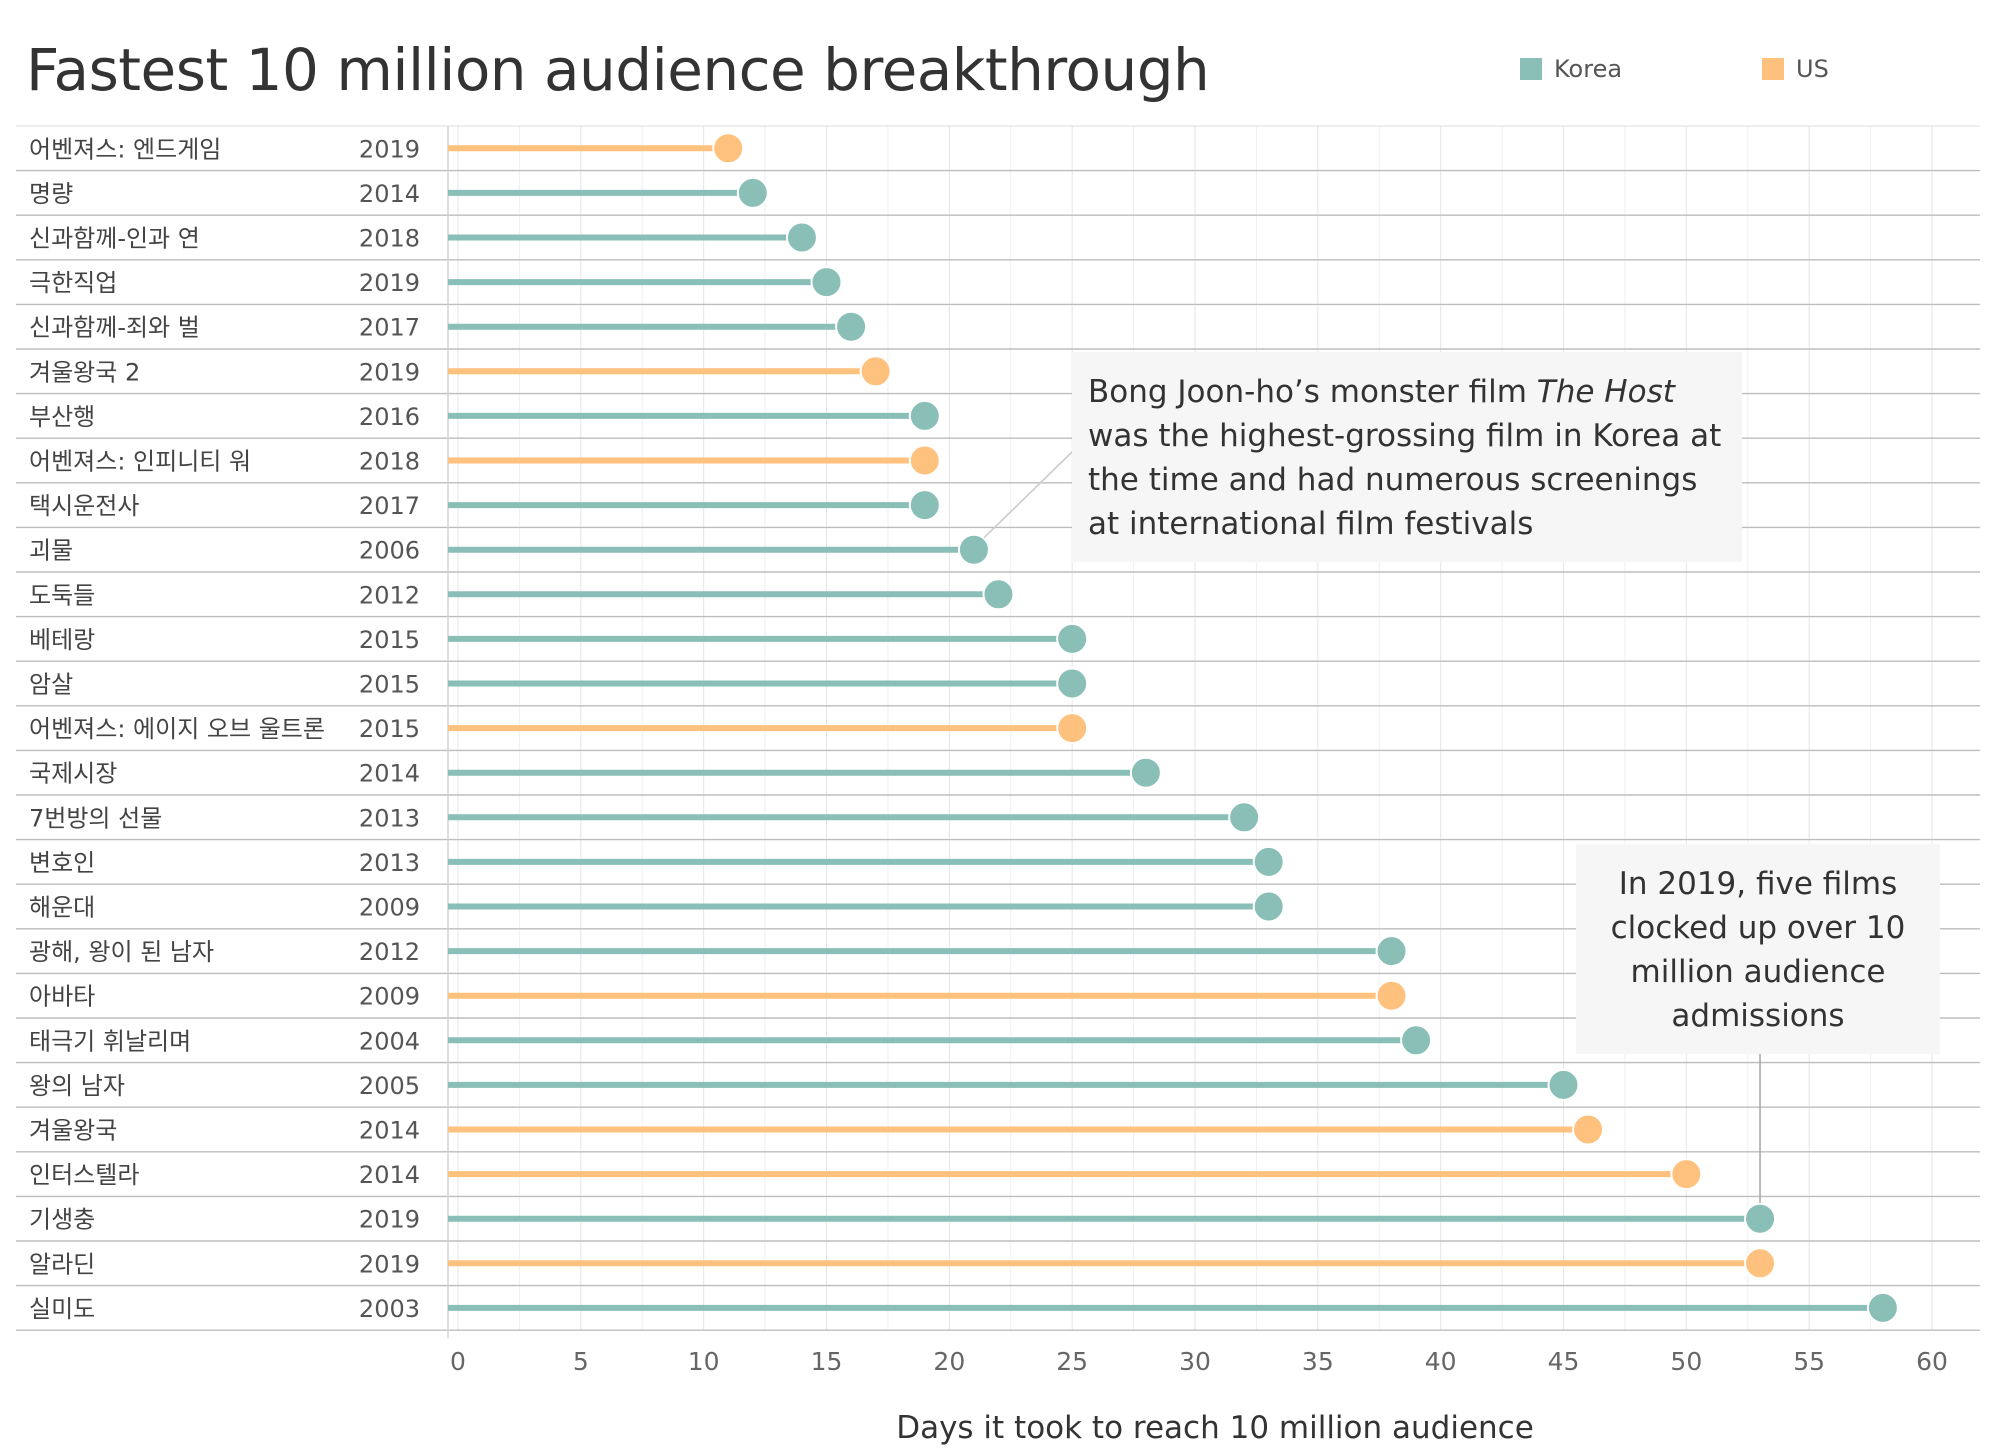 The height and width of the screenshot is (1453, 2016). What do you see at coordinates (389, 417) in the screenshot?
I see `year-label: 2016` at bounding box center [389, 417].